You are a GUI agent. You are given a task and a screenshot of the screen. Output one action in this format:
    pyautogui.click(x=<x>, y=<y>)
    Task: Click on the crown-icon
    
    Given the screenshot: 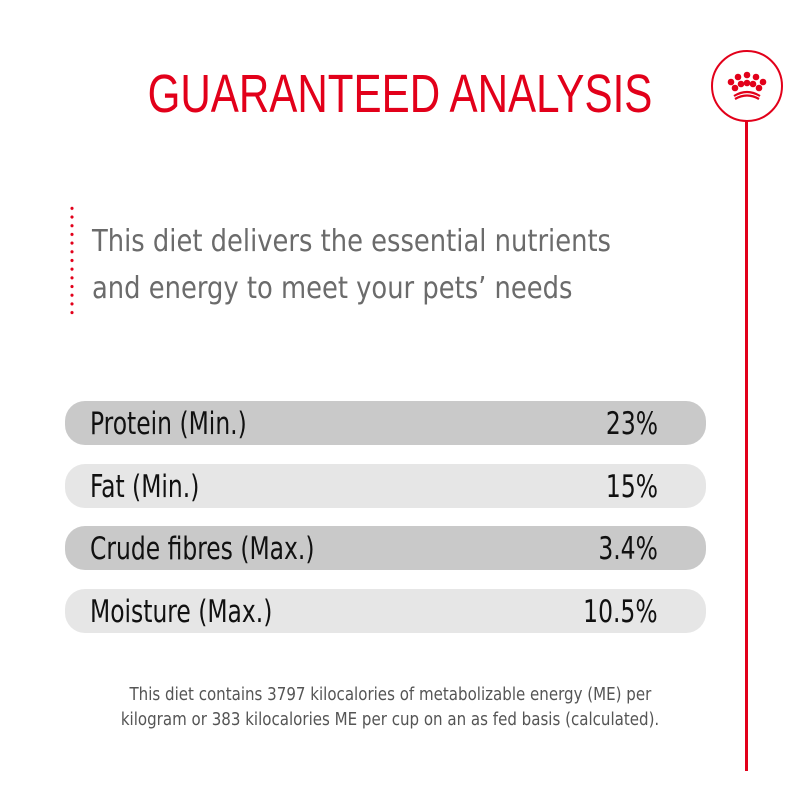 What is the action you would take?
    pyautogui.click(x=747, y=85)
    